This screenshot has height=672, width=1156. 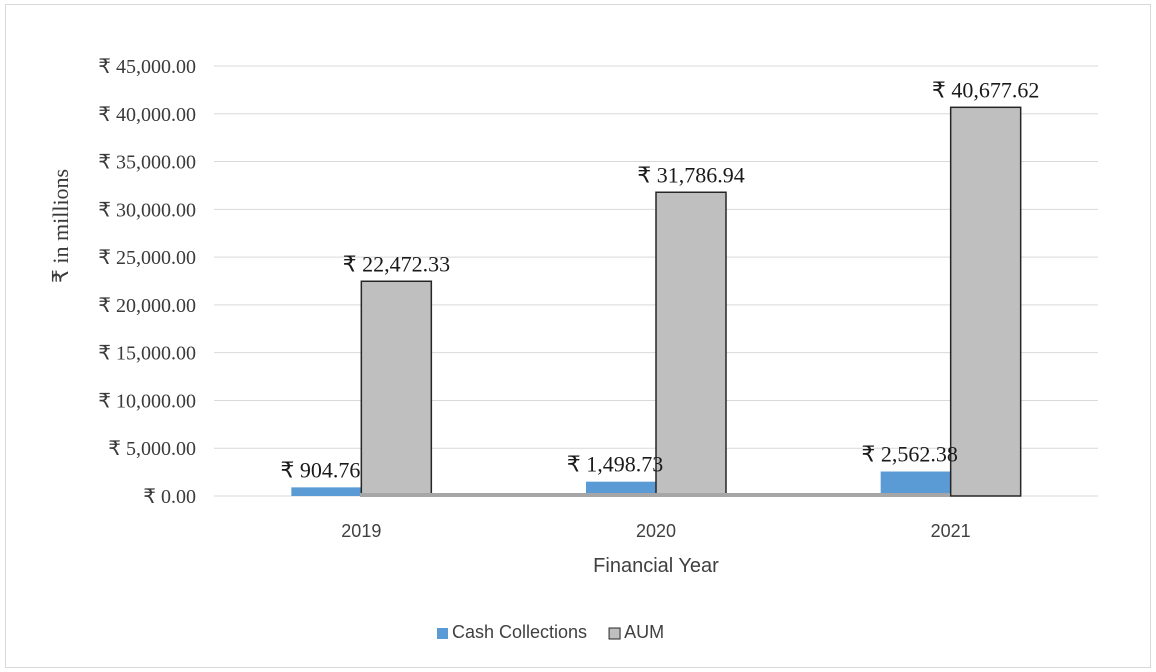 I want to click on data-label: ₹ 904.76, so click(x=320, y=469).